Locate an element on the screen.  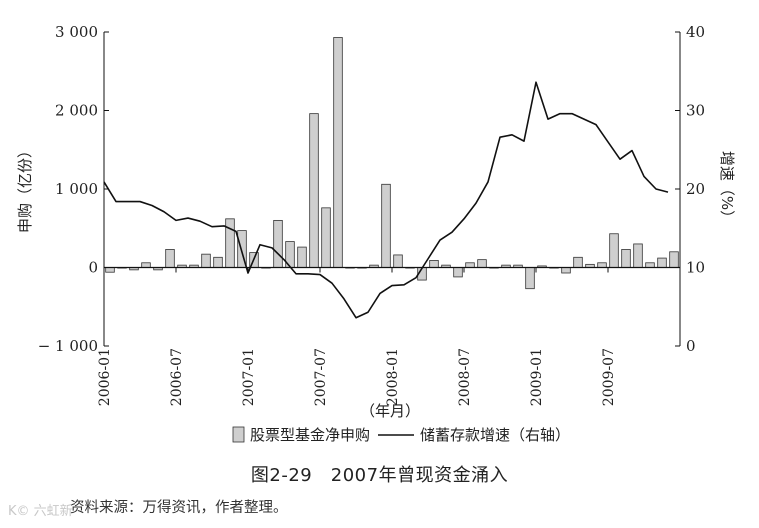
x-tick-label: 2008-01 is located at coordinates (393, 377).